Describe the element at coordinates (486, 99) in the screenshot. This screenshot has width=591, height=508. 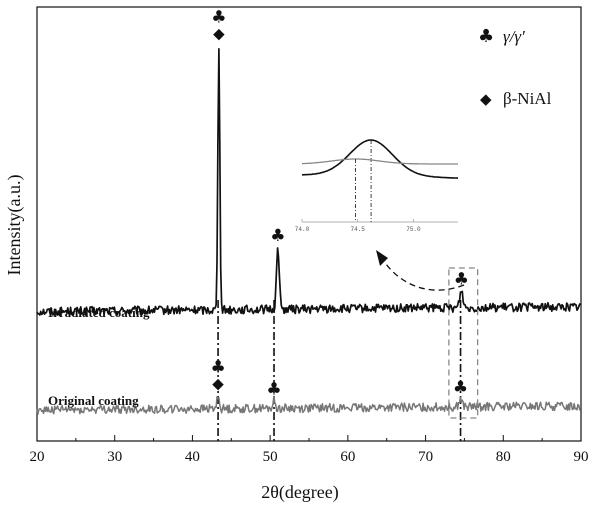
I see `legend-symbol-beta: ◆` at that location.